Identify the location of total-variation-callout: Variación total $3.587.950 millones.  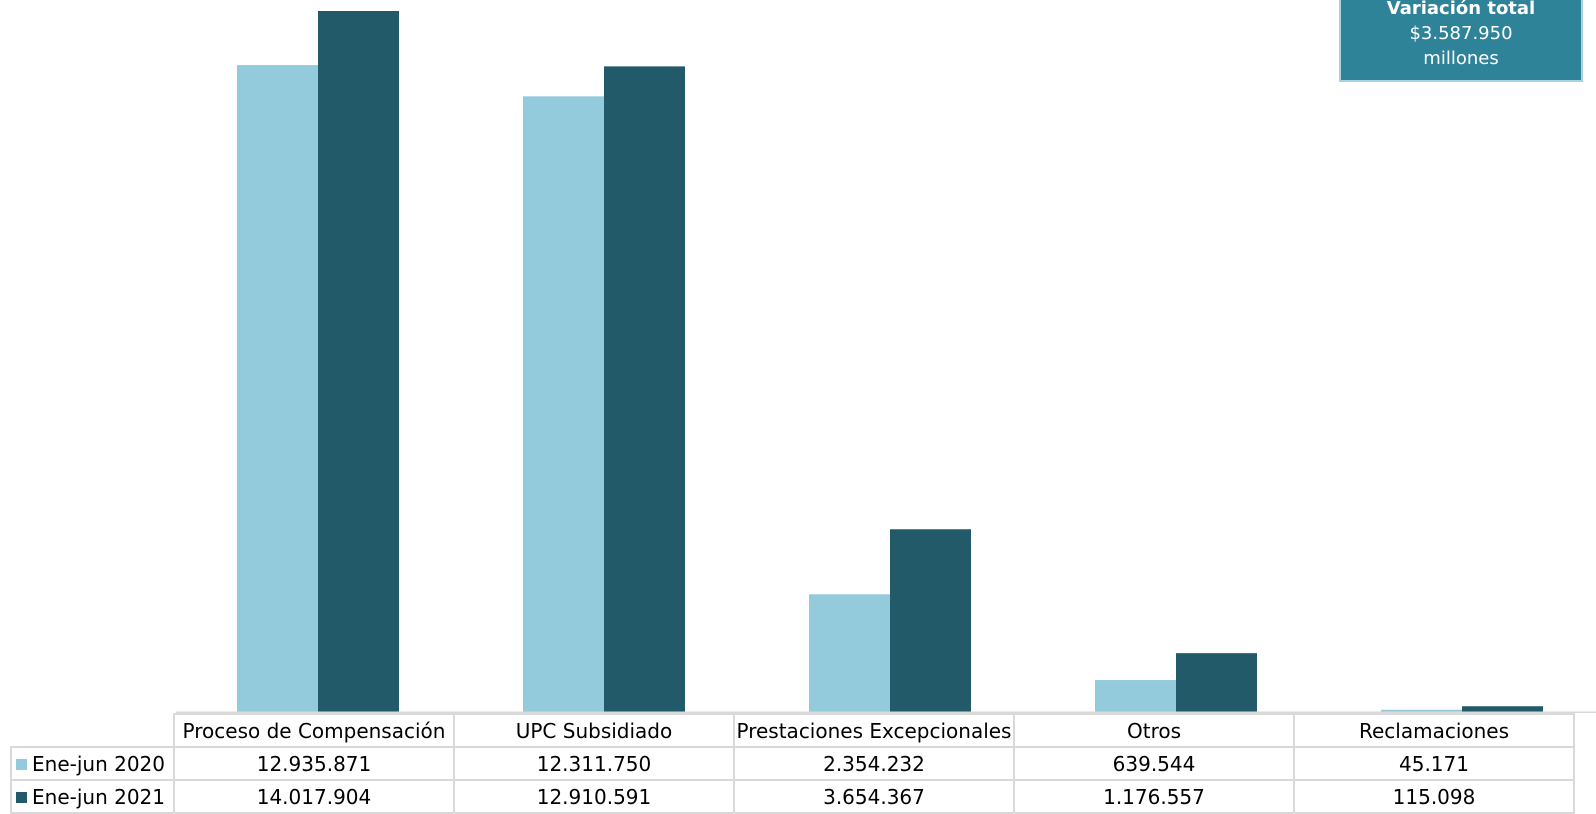
(1461, 41).